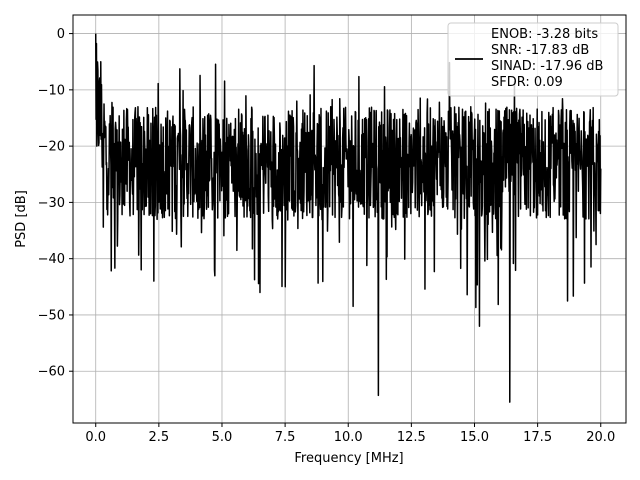 The width and height of the screenshot is (640, 480). Describe the element at coordinates (544, 34) in the screenshot. I see `legend-entry: ENOB: -3.28 bits` at that location.